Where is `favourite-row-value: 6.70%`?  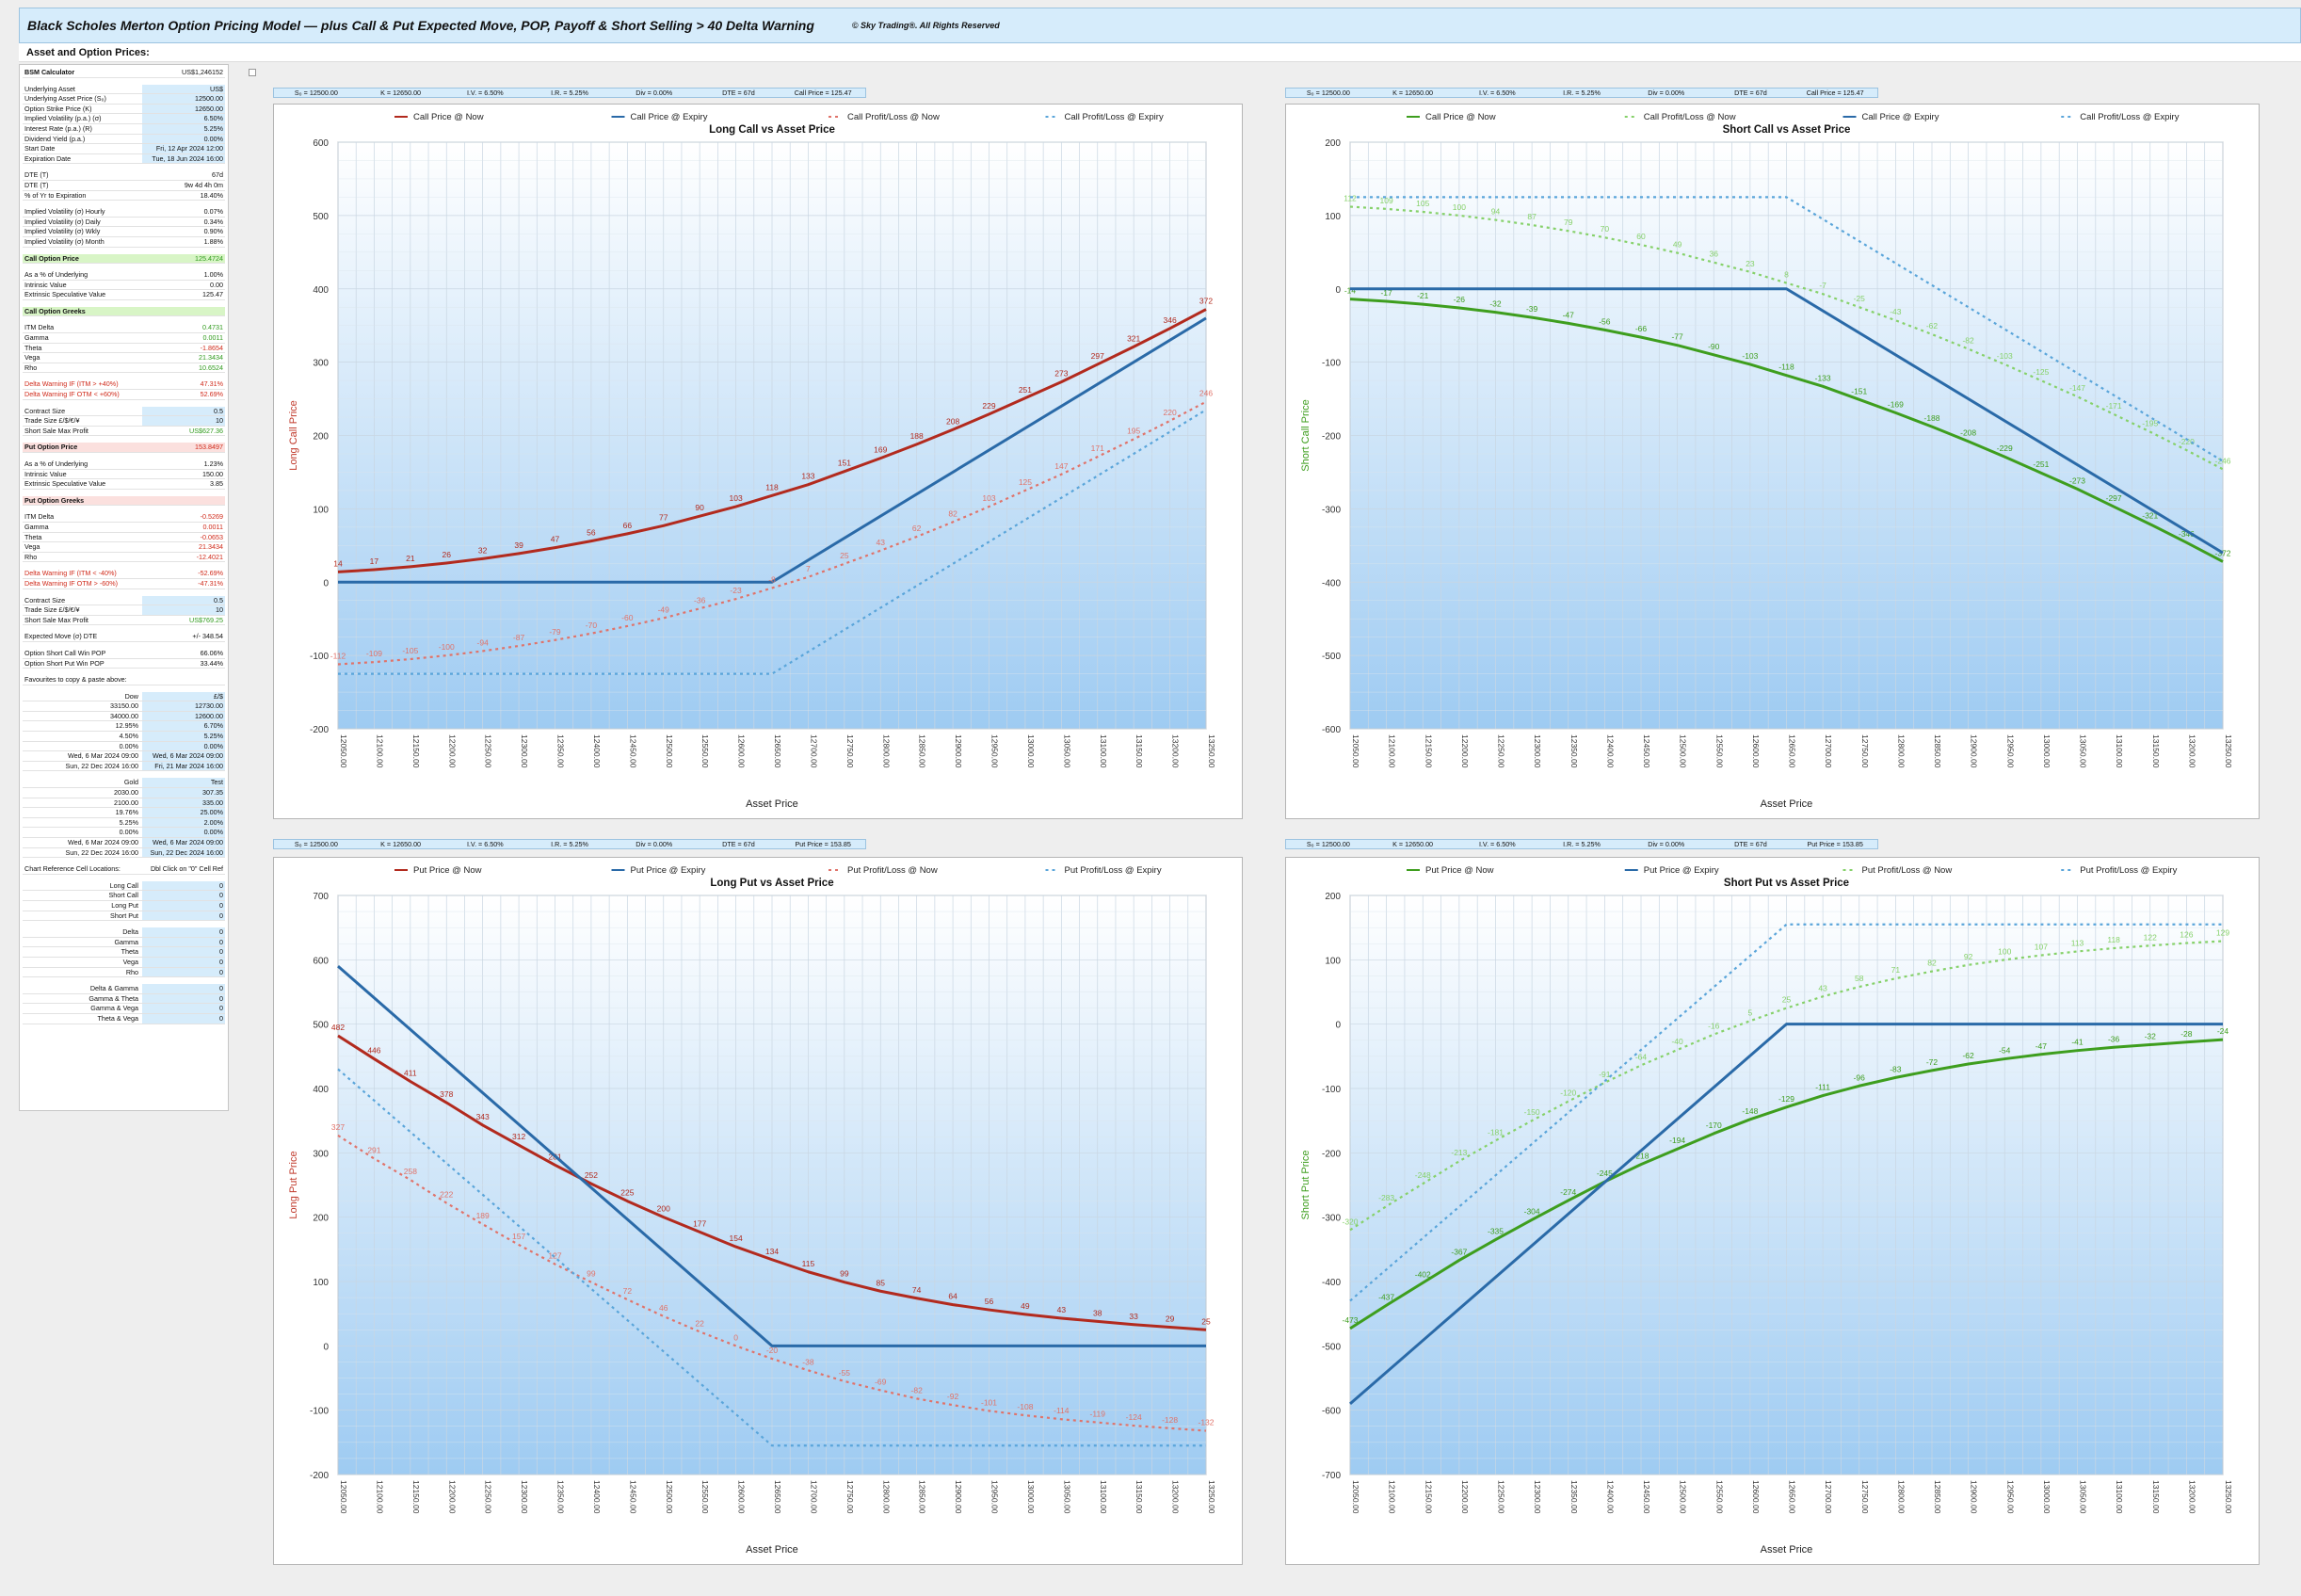 favourite-row-value: 6.70% is located at coordinates (183, 726).